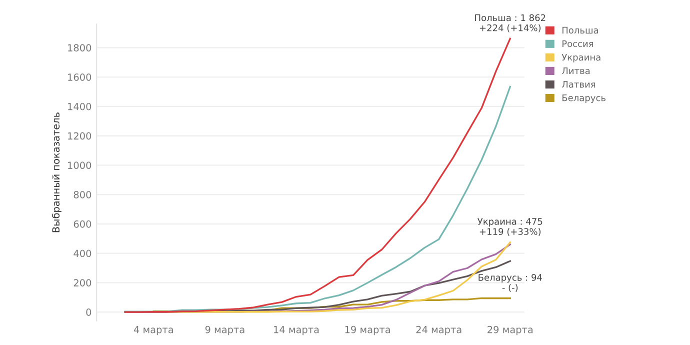 This screenshot has height=345, width=690. I want to click on y-tick-label: 200, so click(83, 282).